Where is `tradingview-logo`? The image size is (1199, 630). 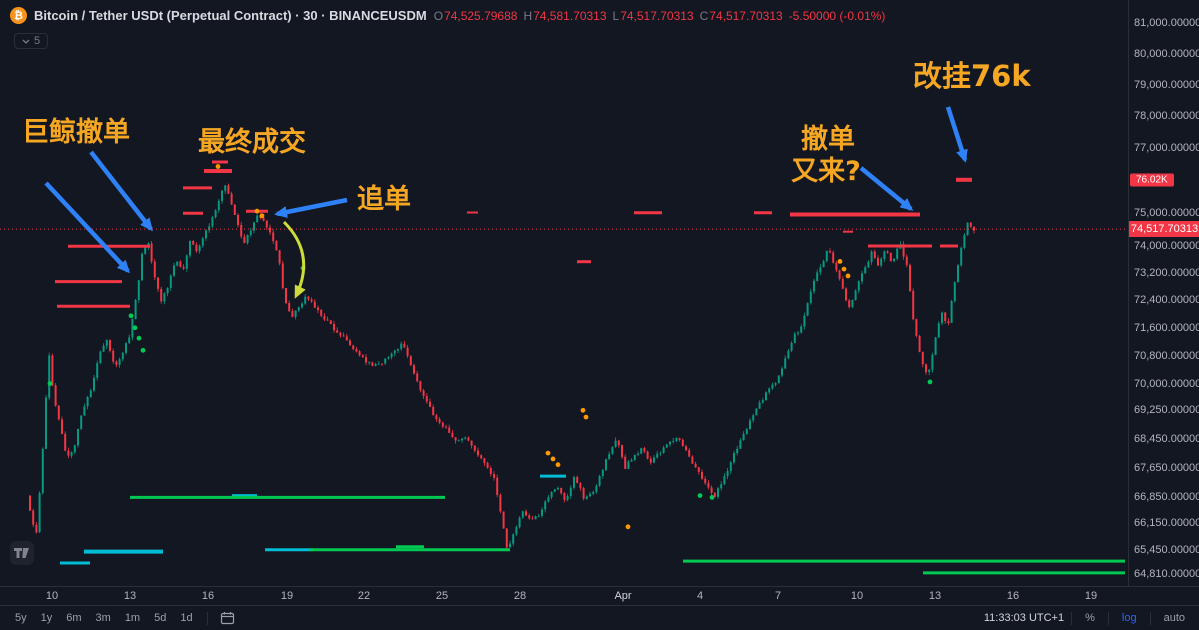
tradingview-logo is located at coordinates (22, 553).